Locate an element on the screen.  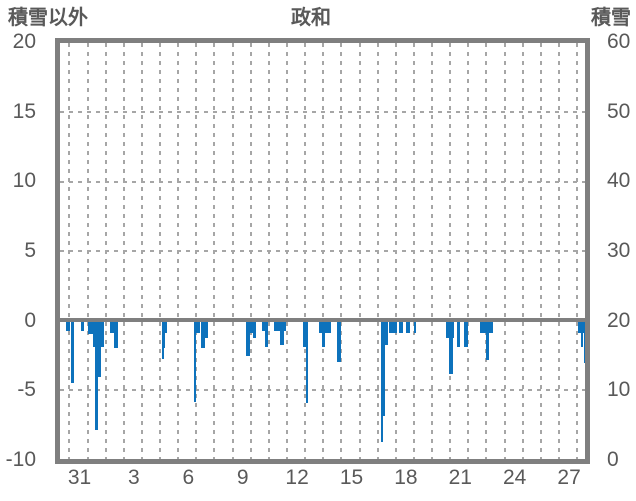
right-axis-tick-label: 0 is located at coordinates (613, 459).